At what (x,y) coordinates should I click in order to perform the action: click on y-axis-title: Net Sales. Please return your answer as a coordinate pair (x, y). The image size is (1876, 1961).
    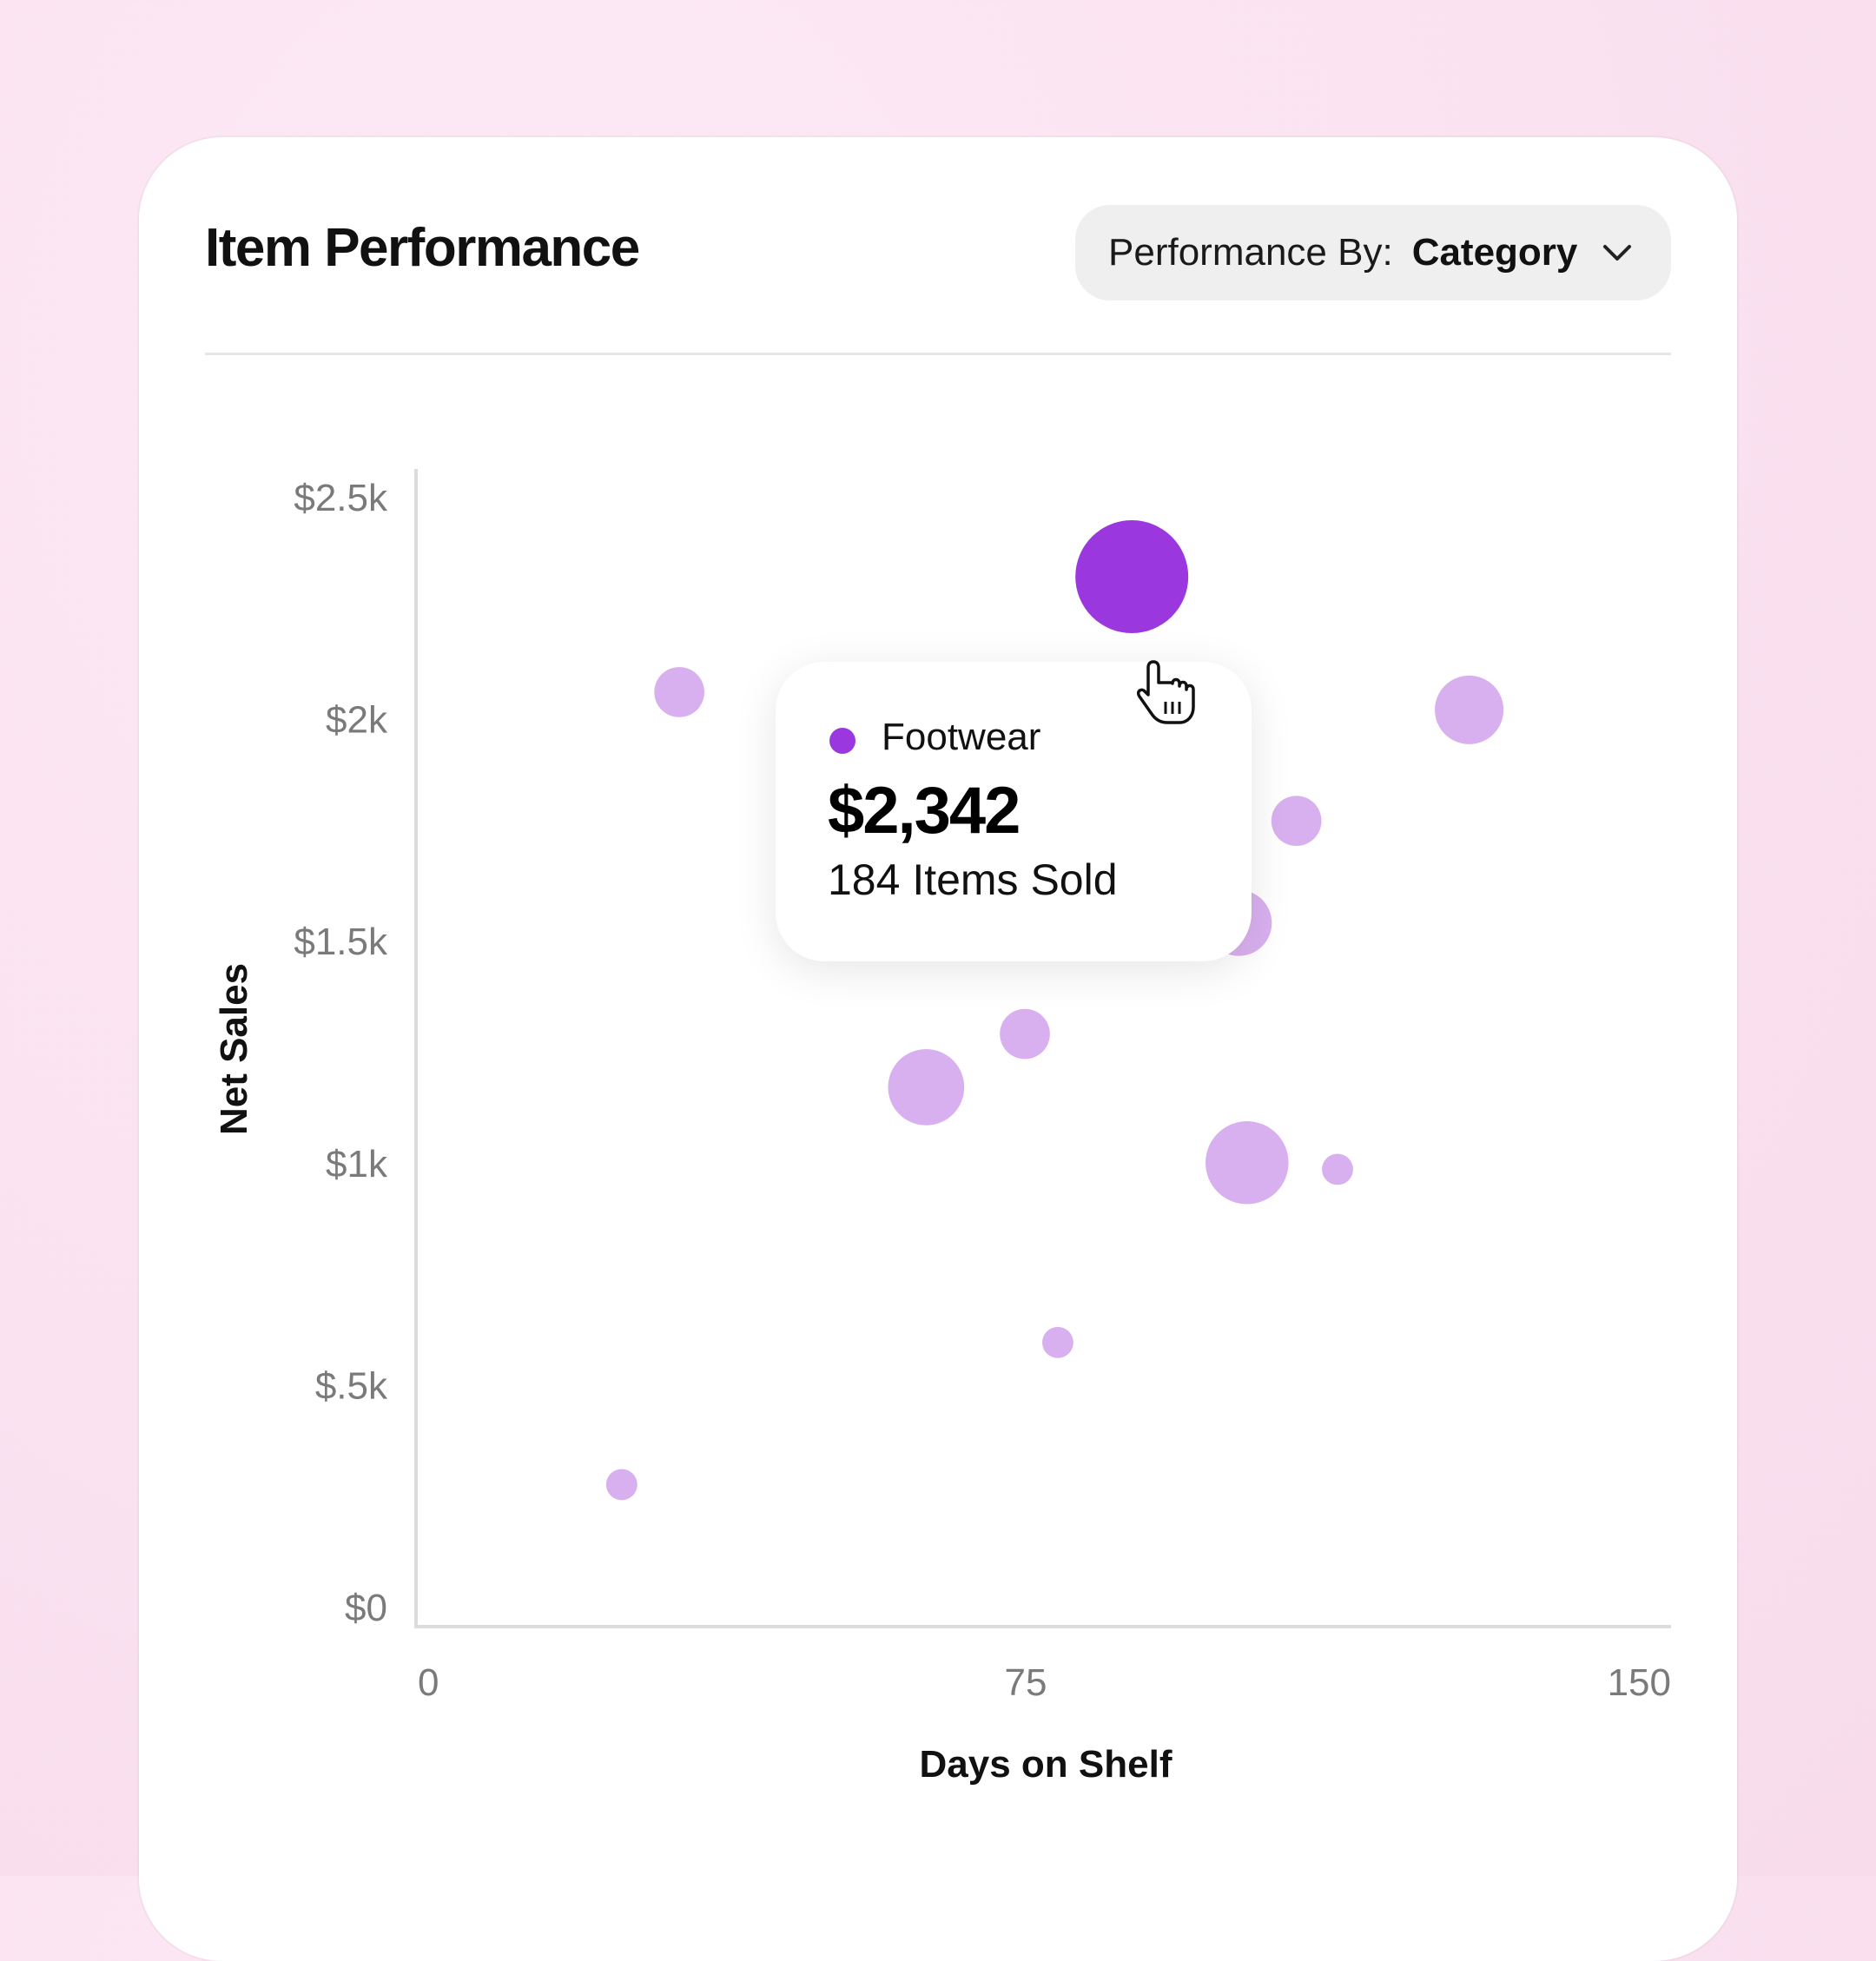
    Looking at the image, I should click on (234, 1049).